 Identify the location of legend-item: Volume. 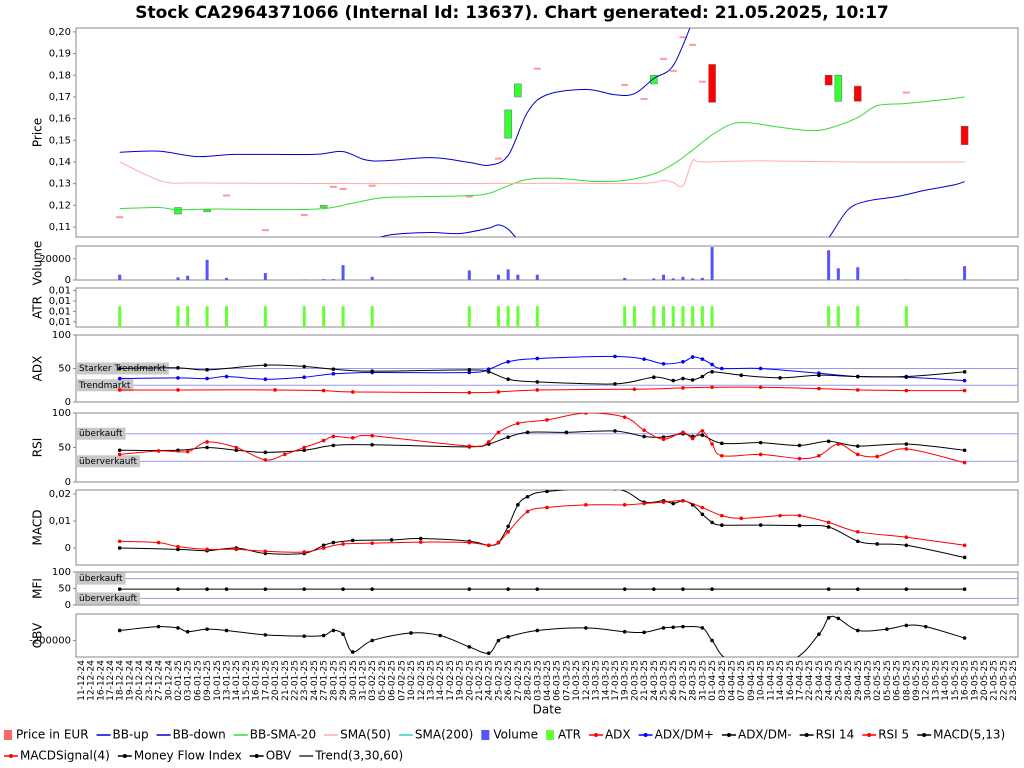
(509, 735).